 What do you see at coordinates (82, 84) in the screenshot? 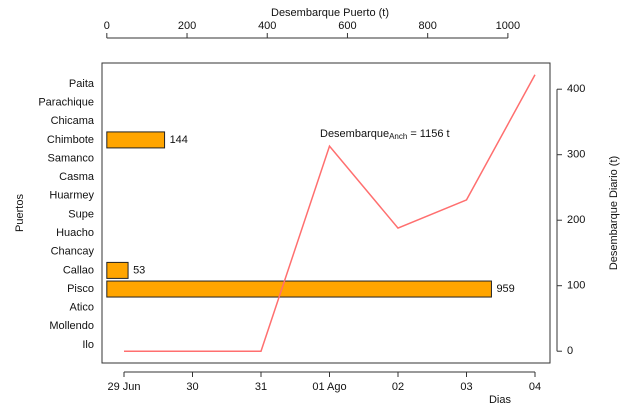
I see `category-label: Paita` at bounding box center [82, 84].